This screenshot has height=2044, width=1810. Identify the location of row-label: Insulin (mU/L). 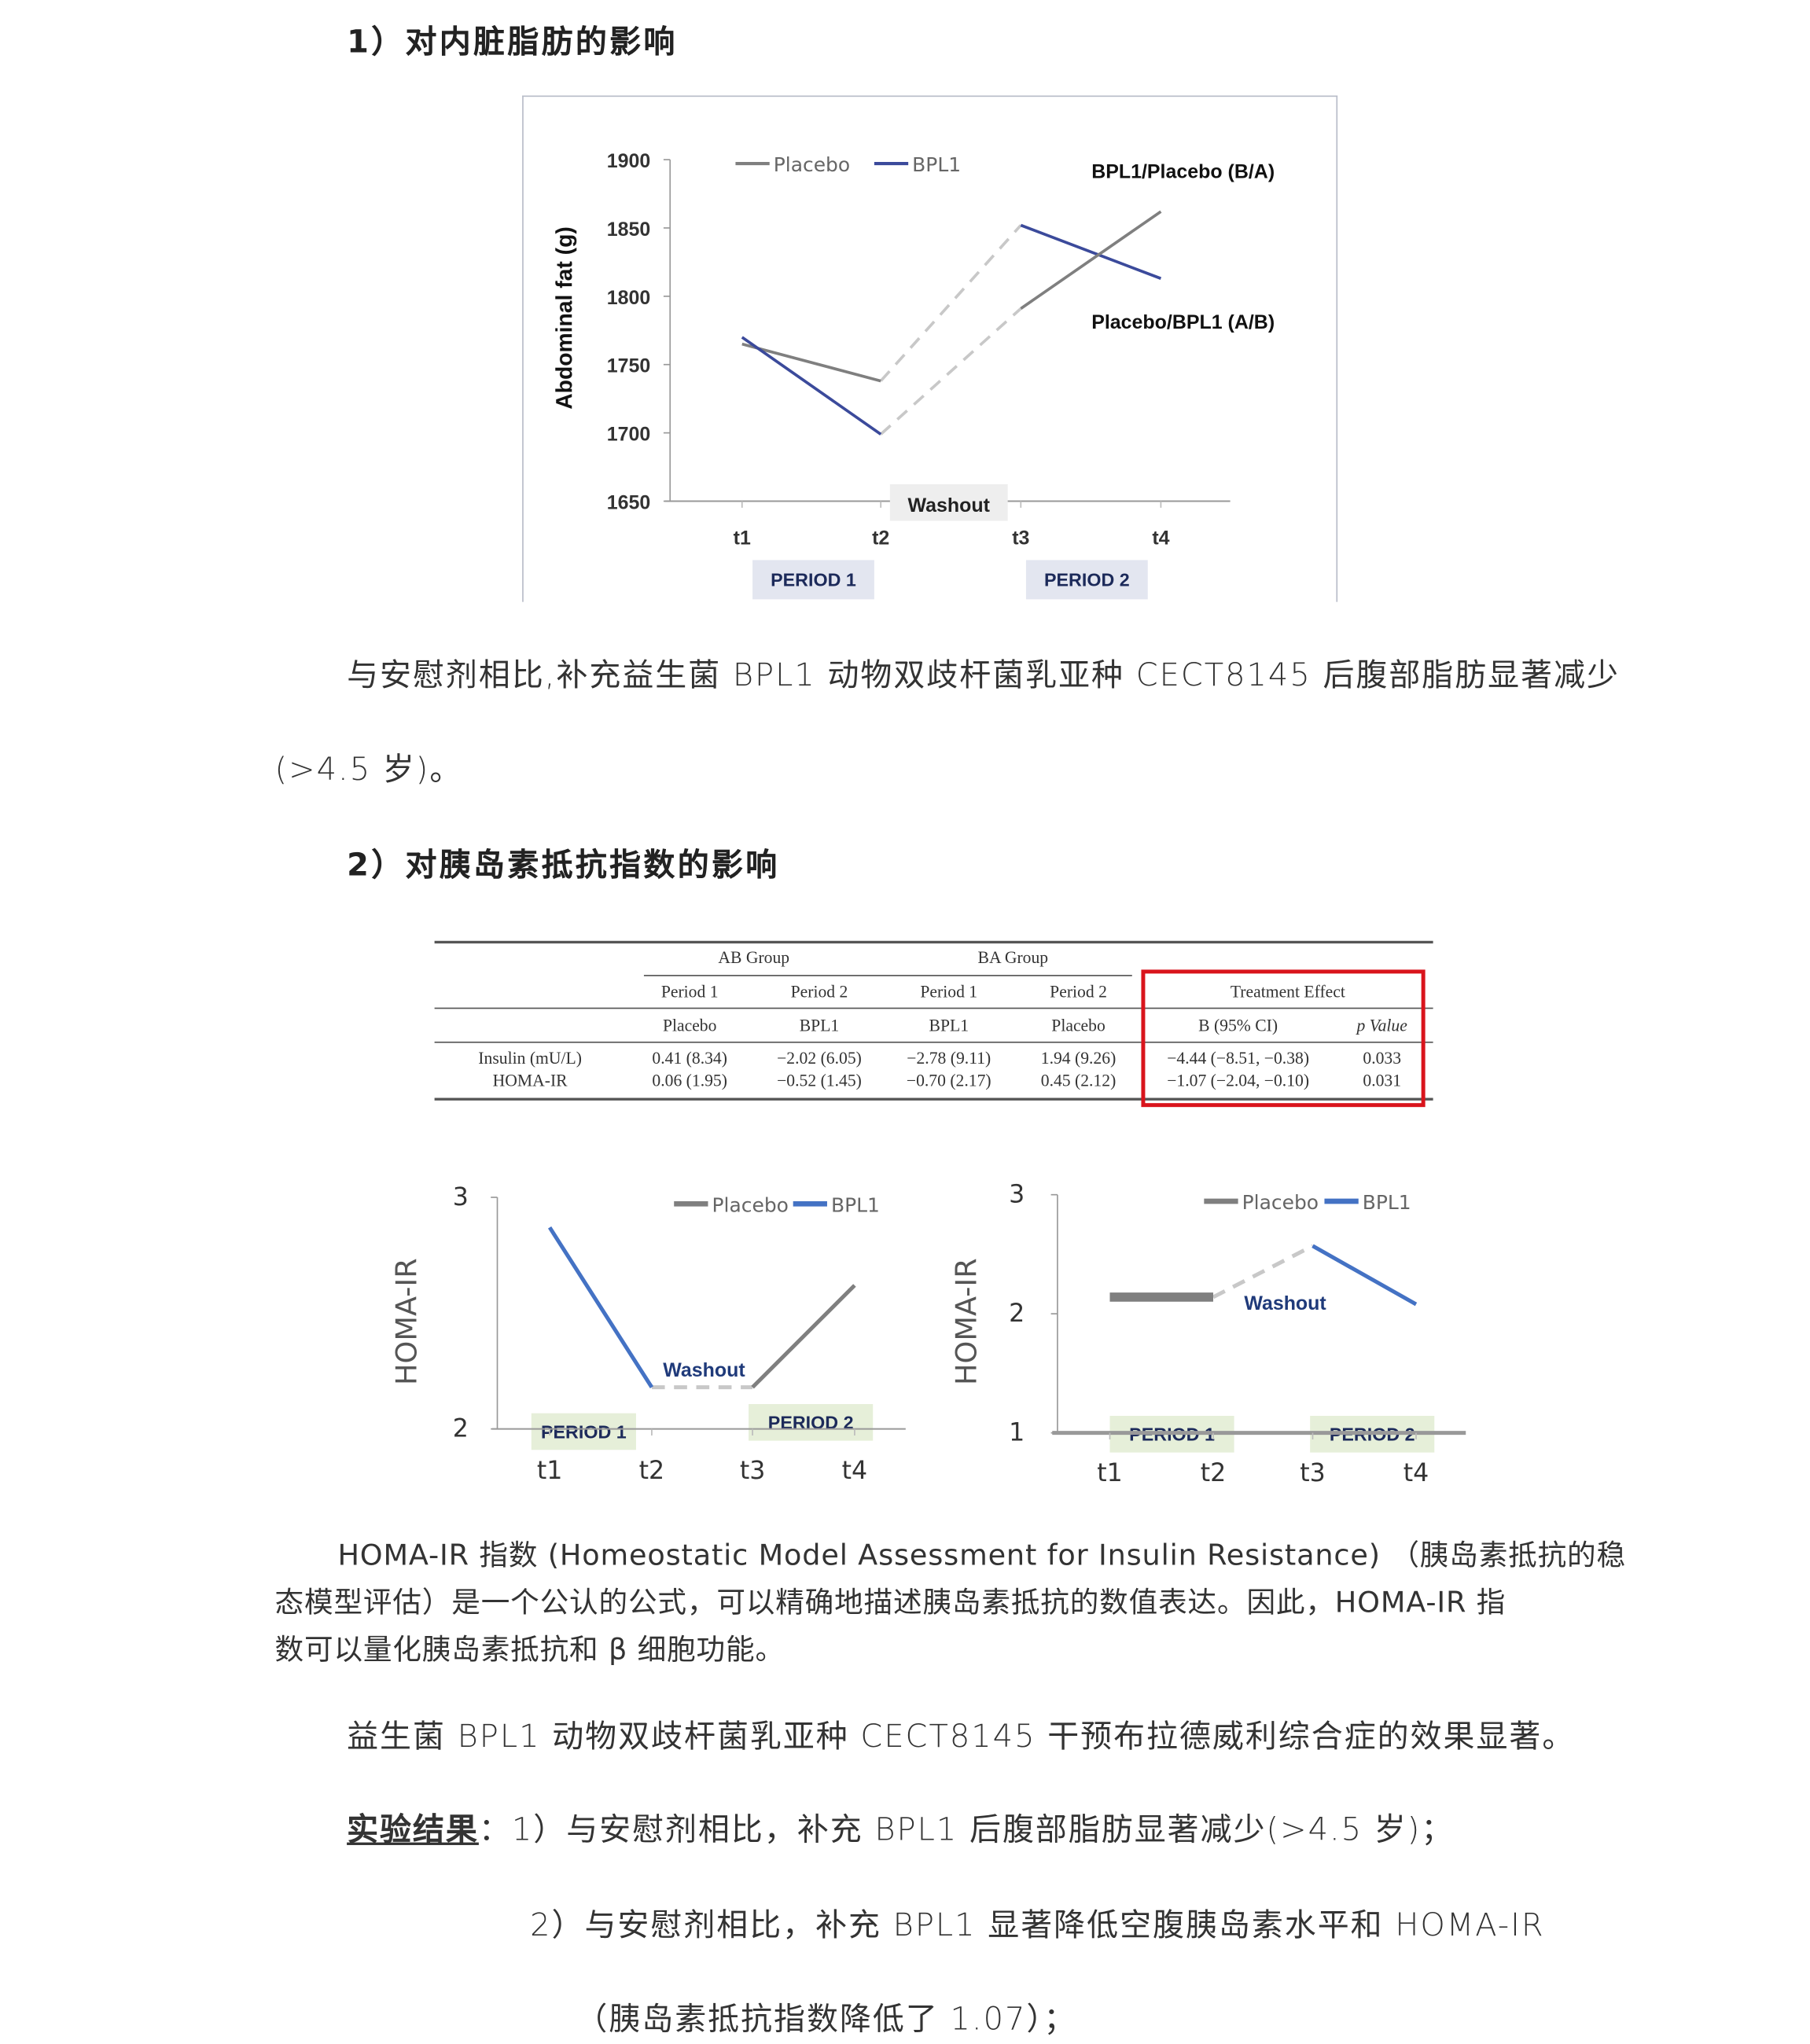
(530, 1058).